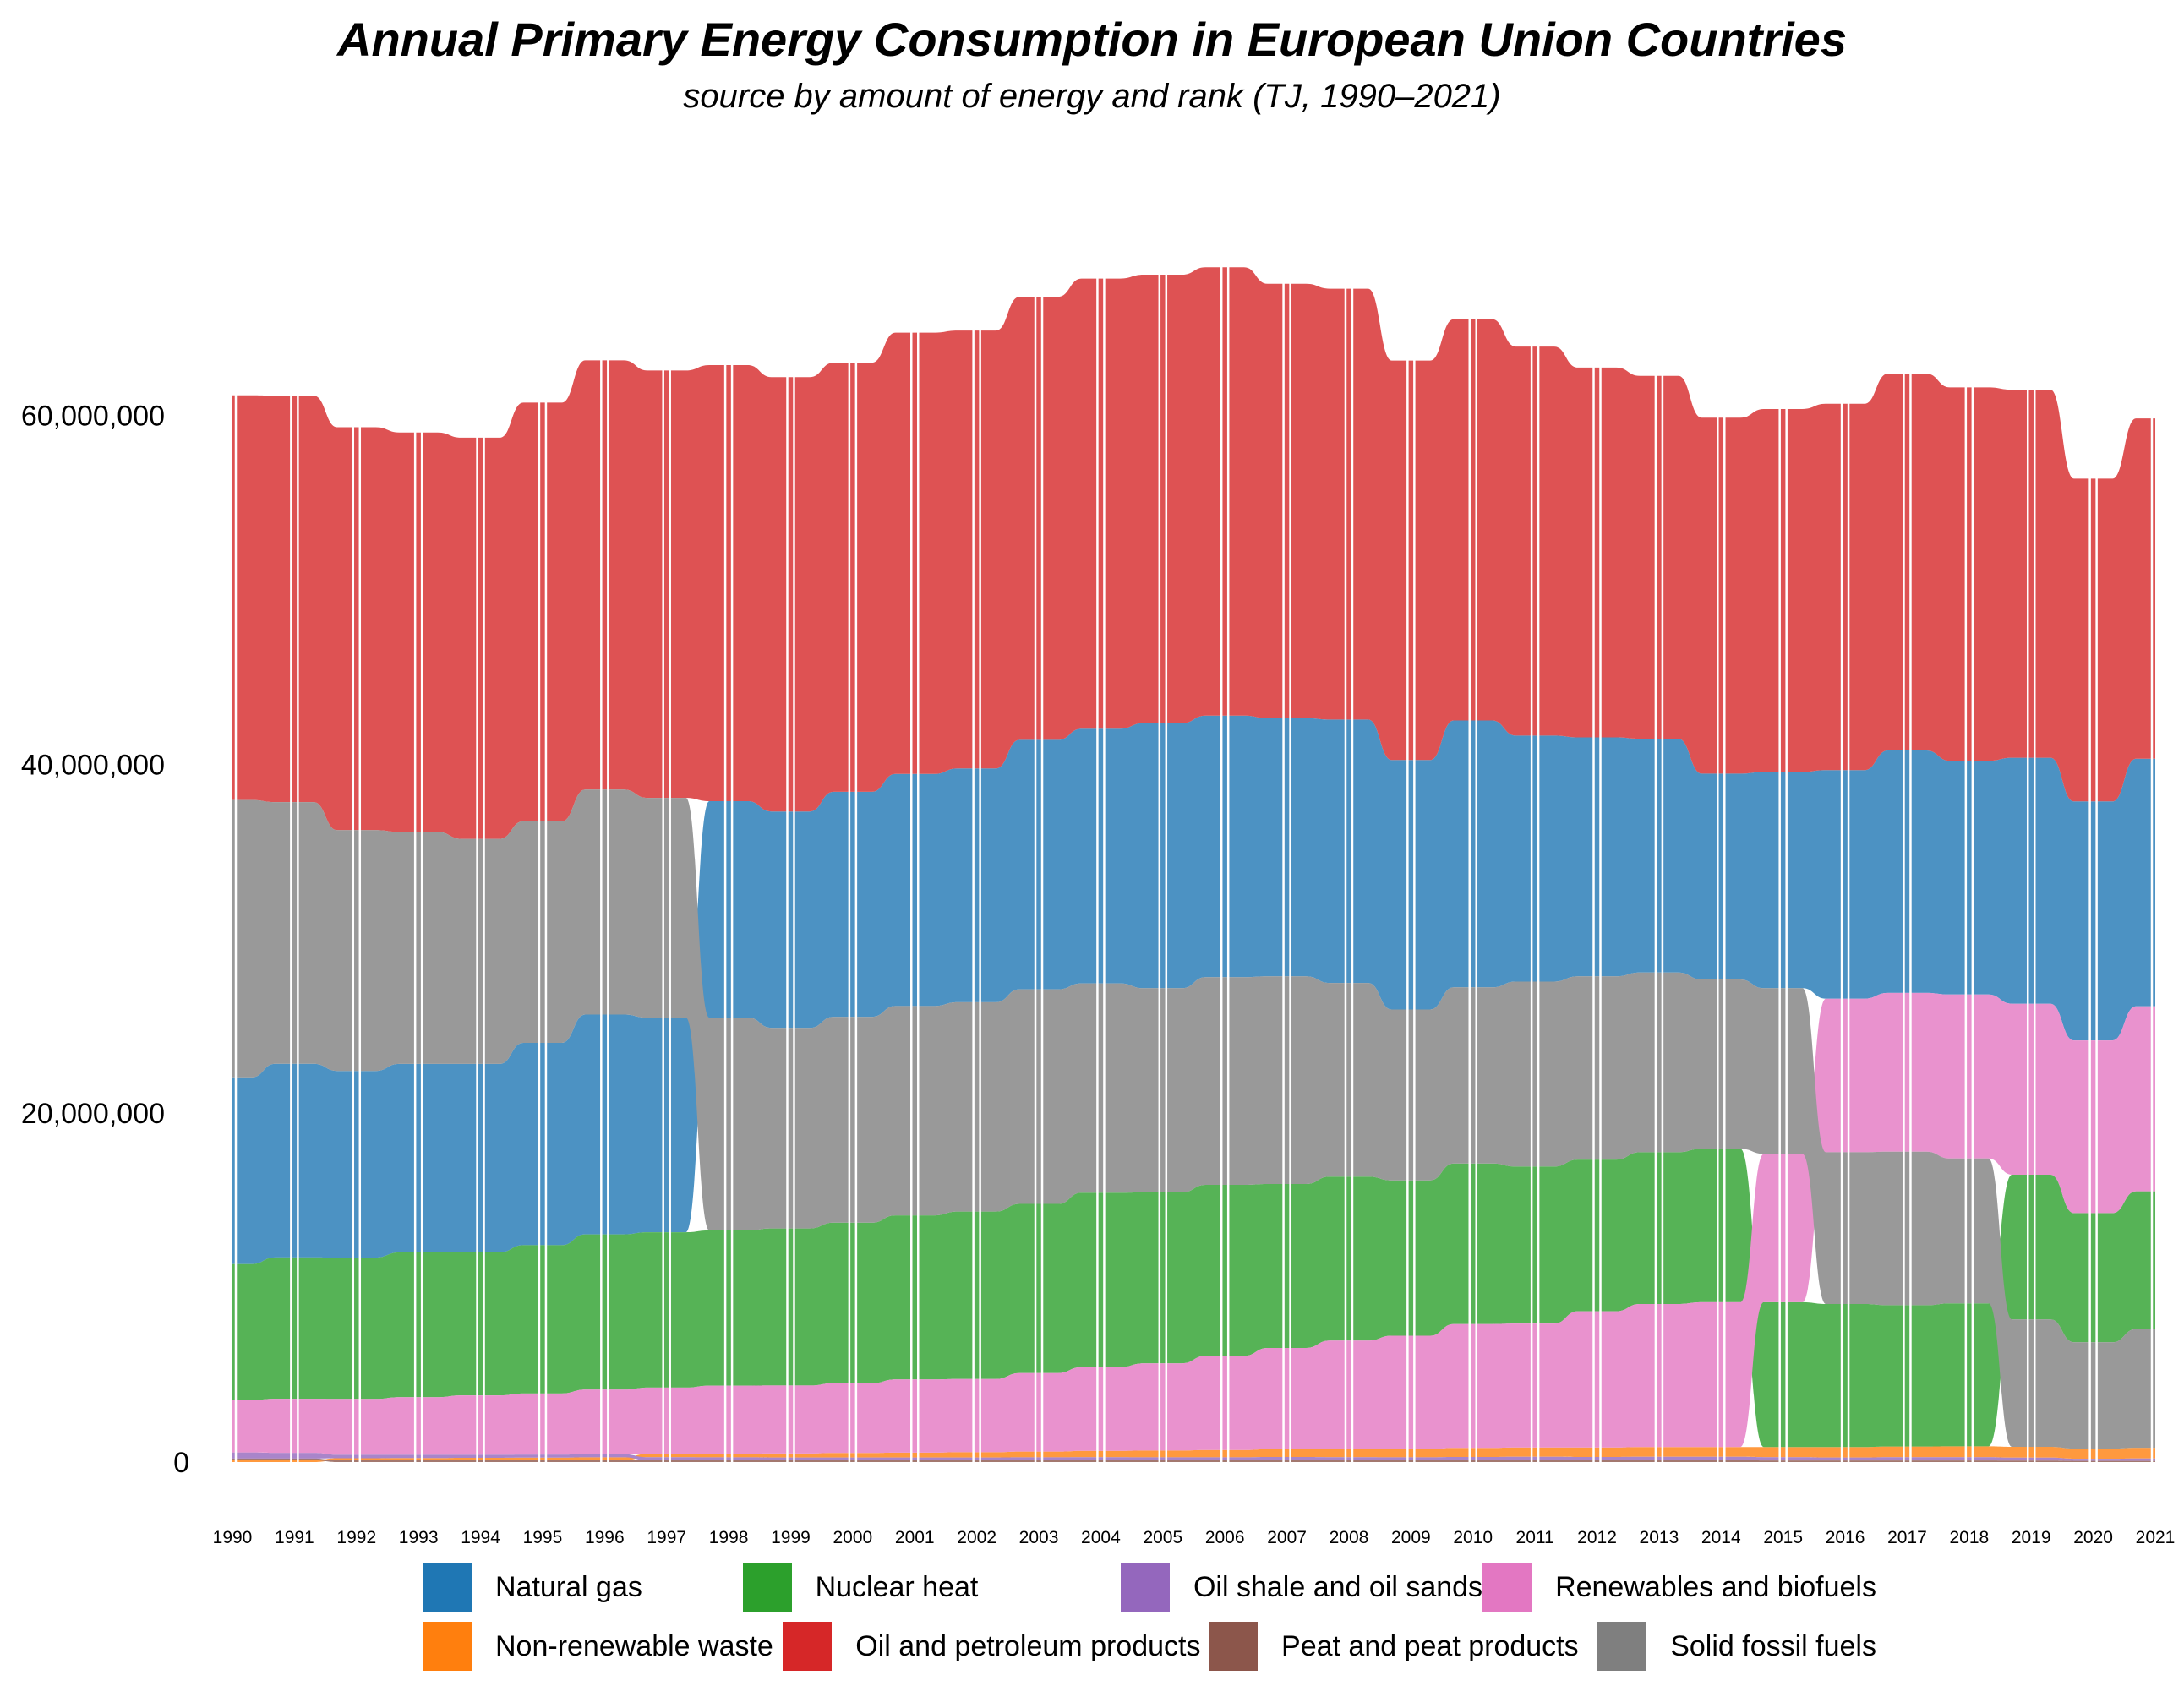  Describe the element at coordinates (1622, 1647) in the screenshot. I see `legend-swatch-solid-fossil` at that location.